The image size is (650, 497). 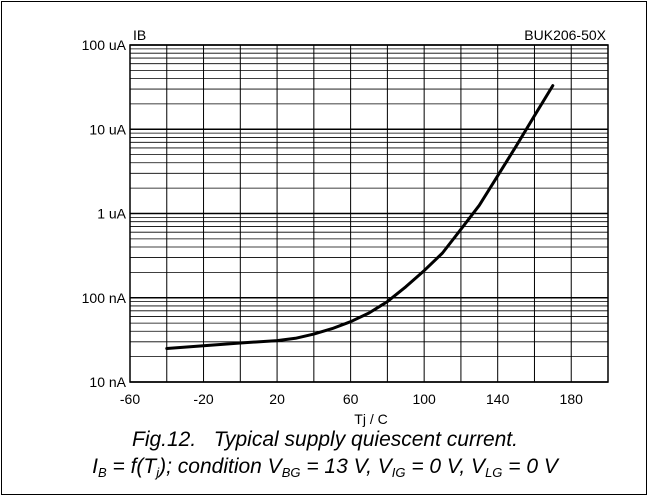 What do you see at coordinates (95, 466) in the screenshot?
I see `caption-symbol-i: I` at bounding box center [95, 466].